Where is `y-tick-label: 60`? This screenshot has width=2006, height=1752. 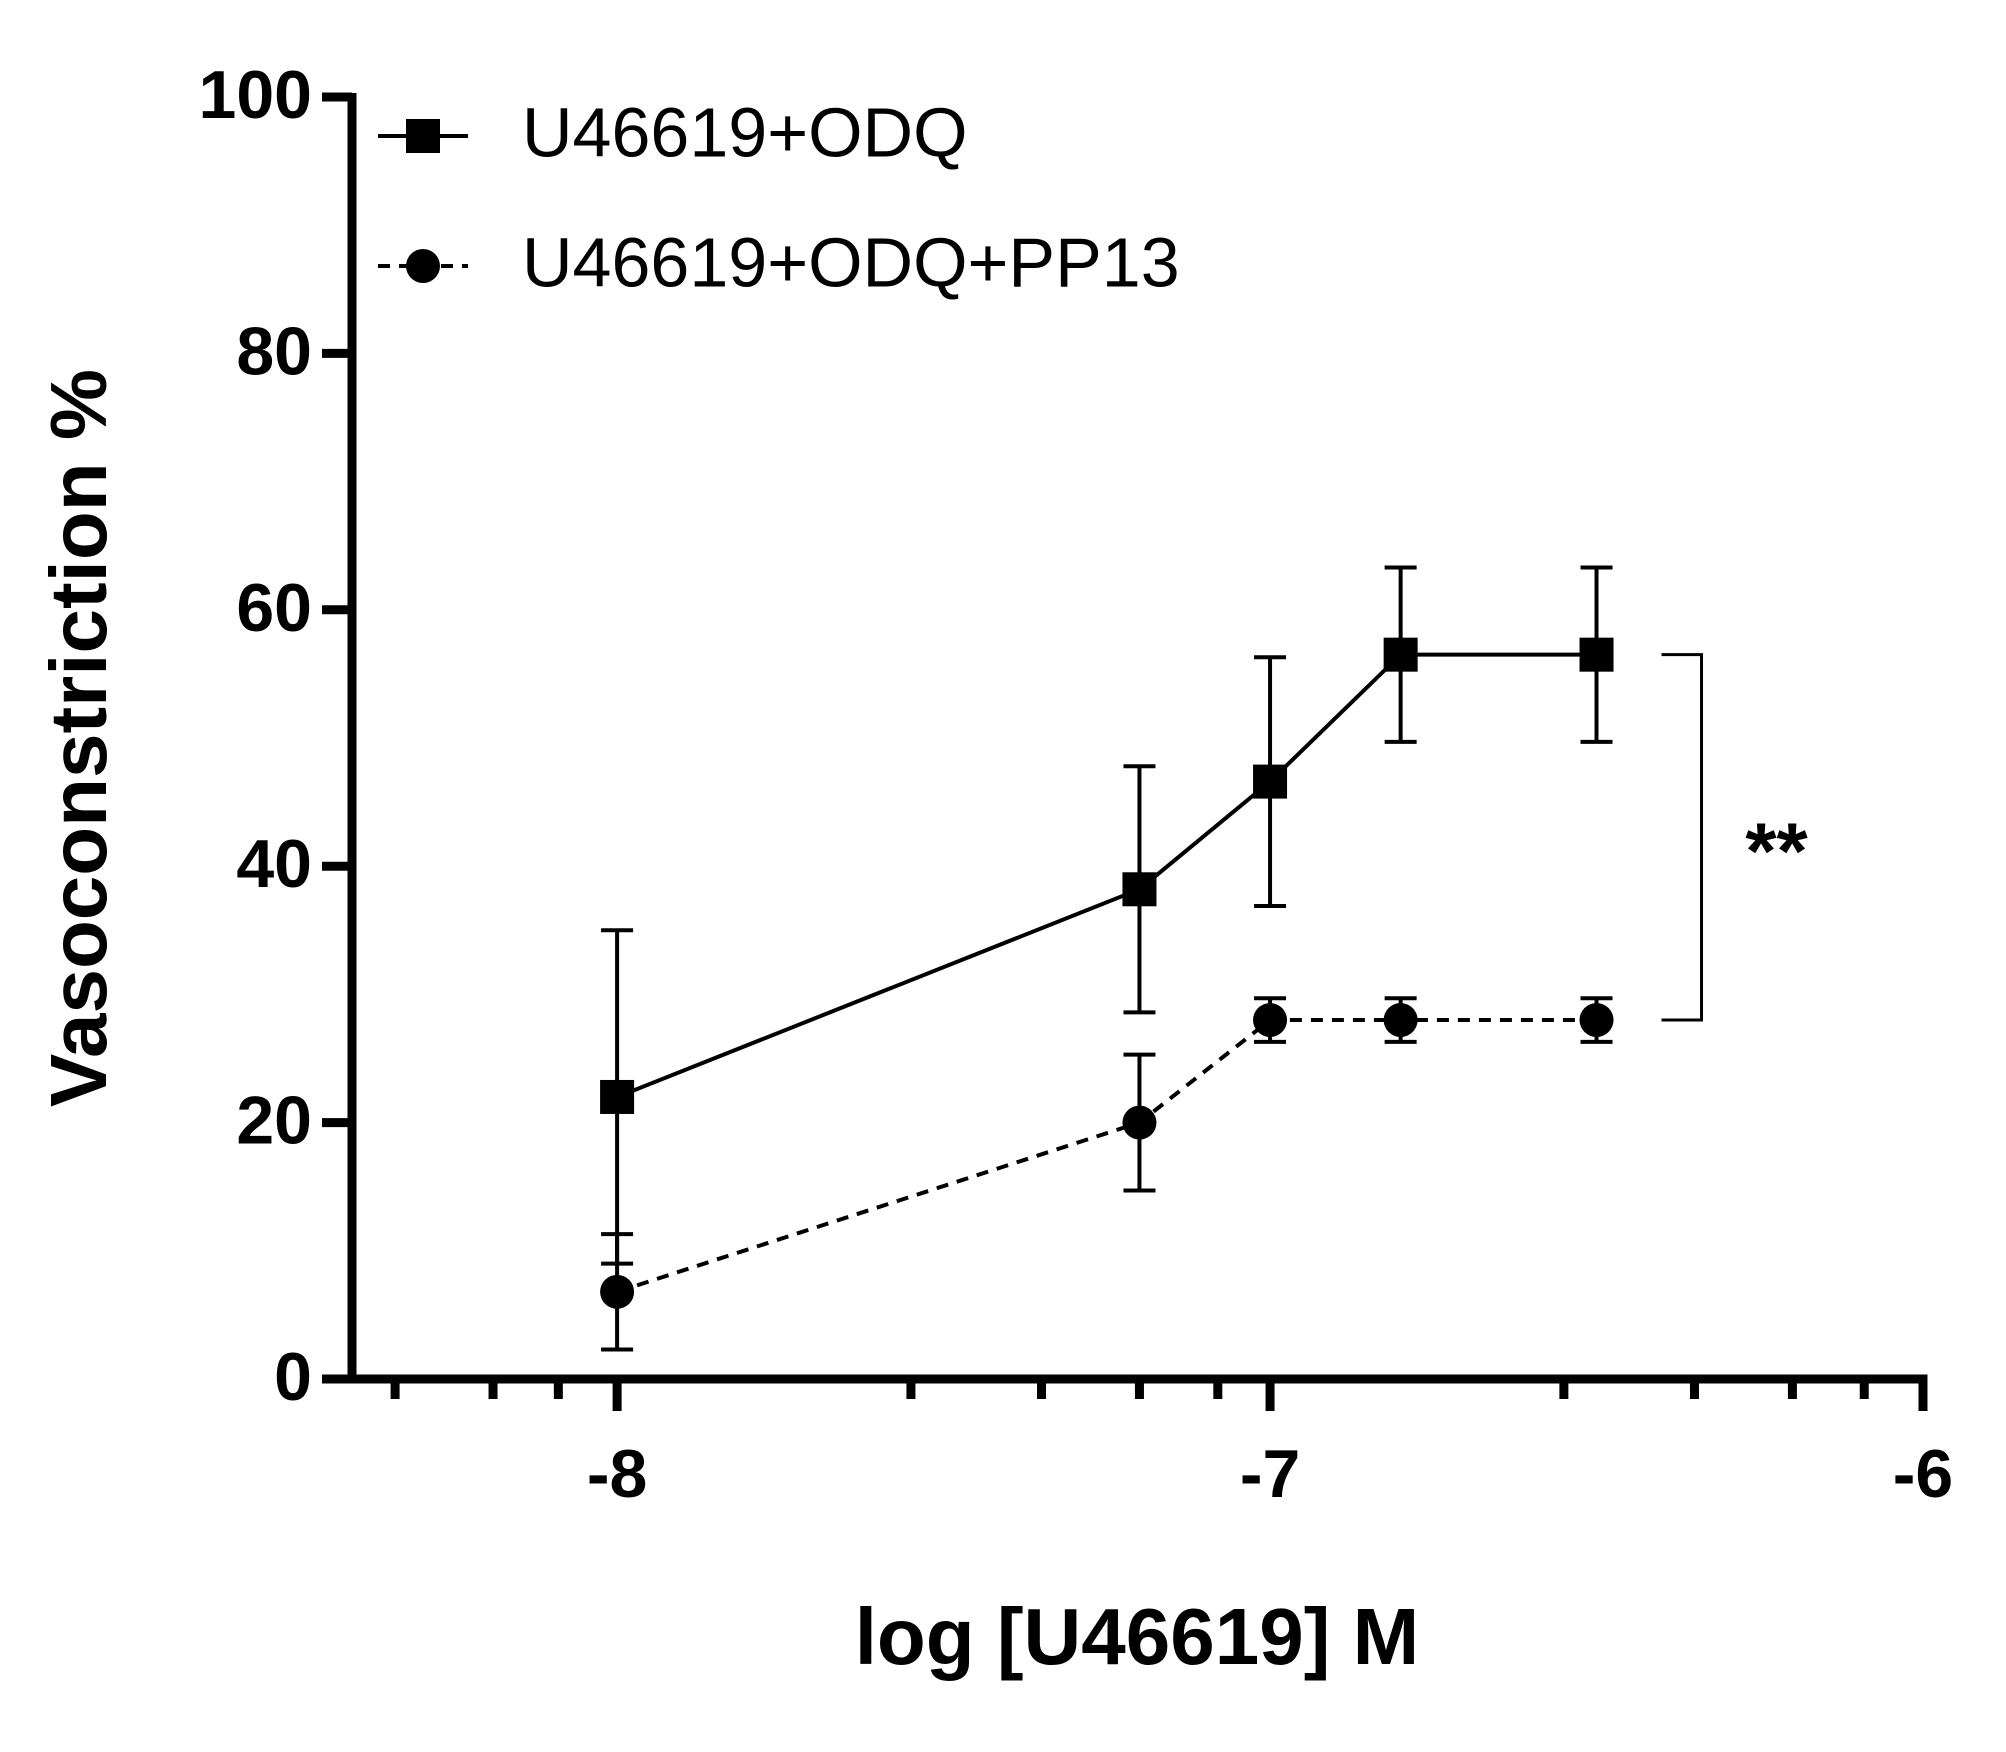
y-tick-label: 60 is located at coordinates (274, 608).